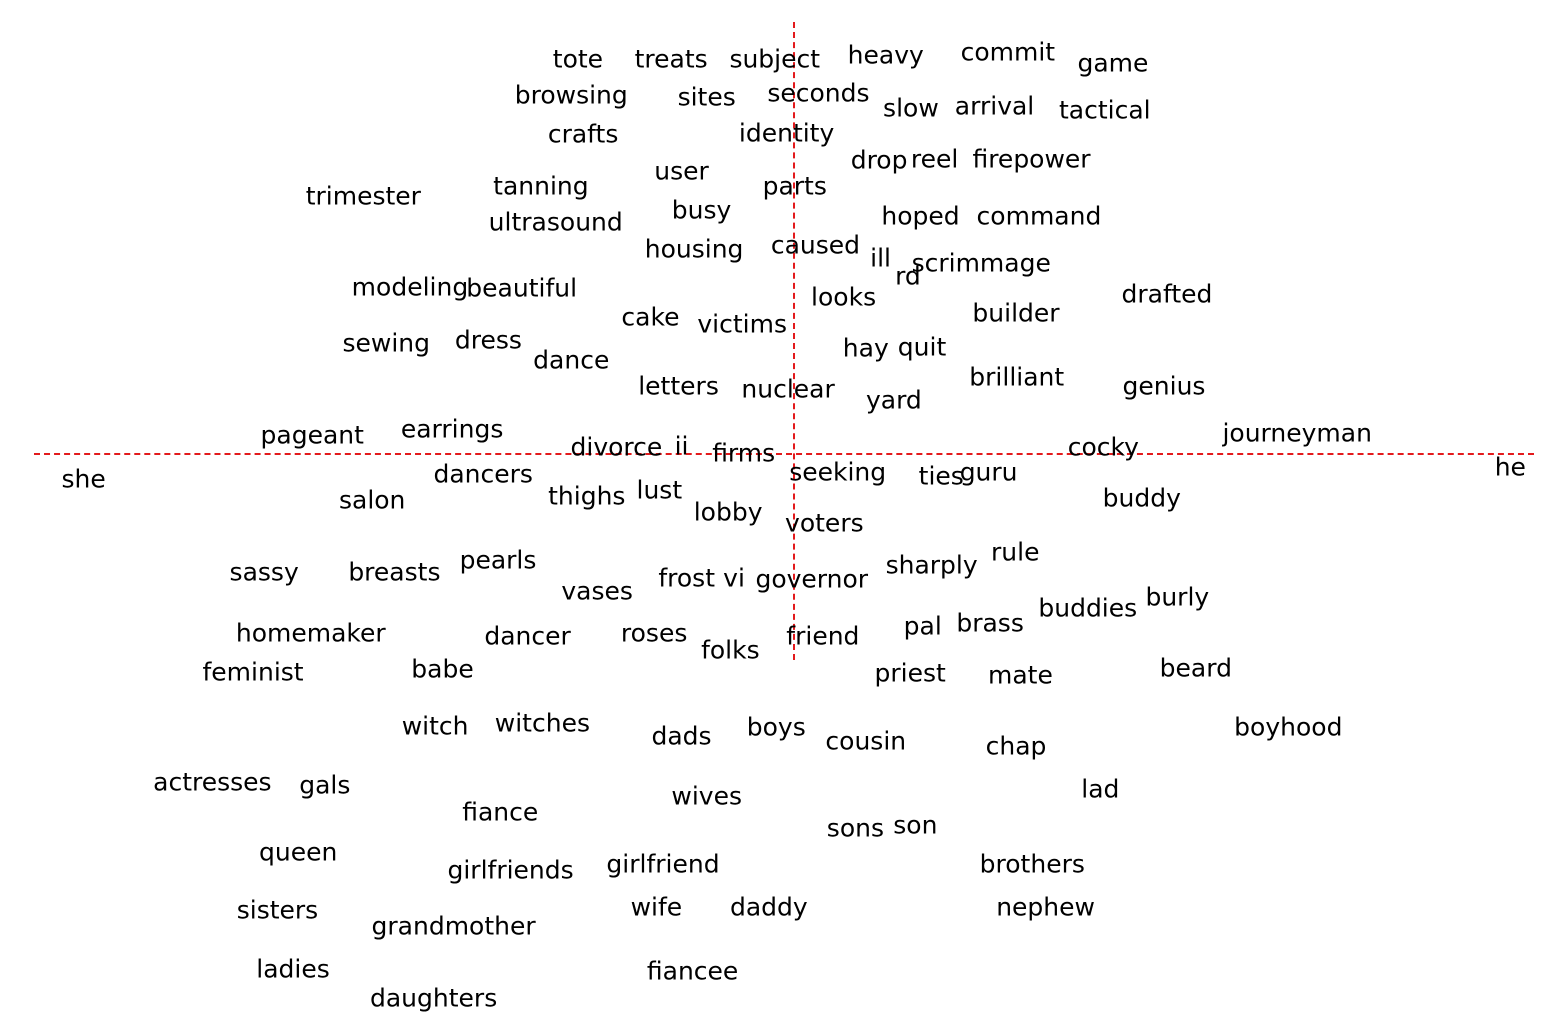  I want to click on word-label-busy: busy, so click(701, 210).